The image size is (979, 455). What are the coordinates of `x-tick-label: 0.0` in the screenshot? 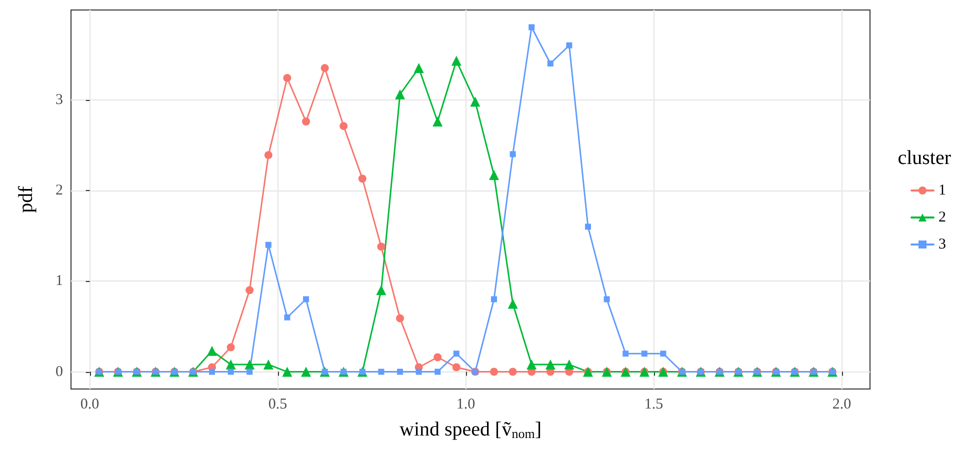 It's located at (90, 404).